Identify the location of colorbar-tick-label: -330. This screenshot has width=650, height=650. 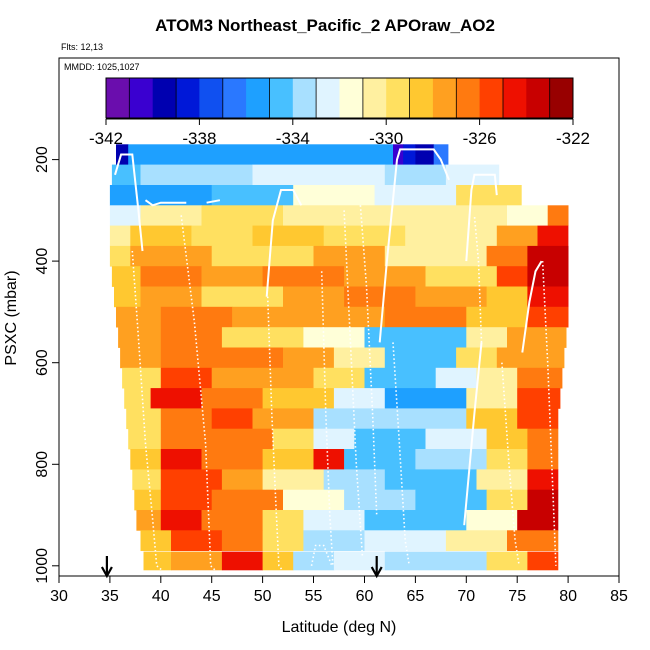
(386, 138).